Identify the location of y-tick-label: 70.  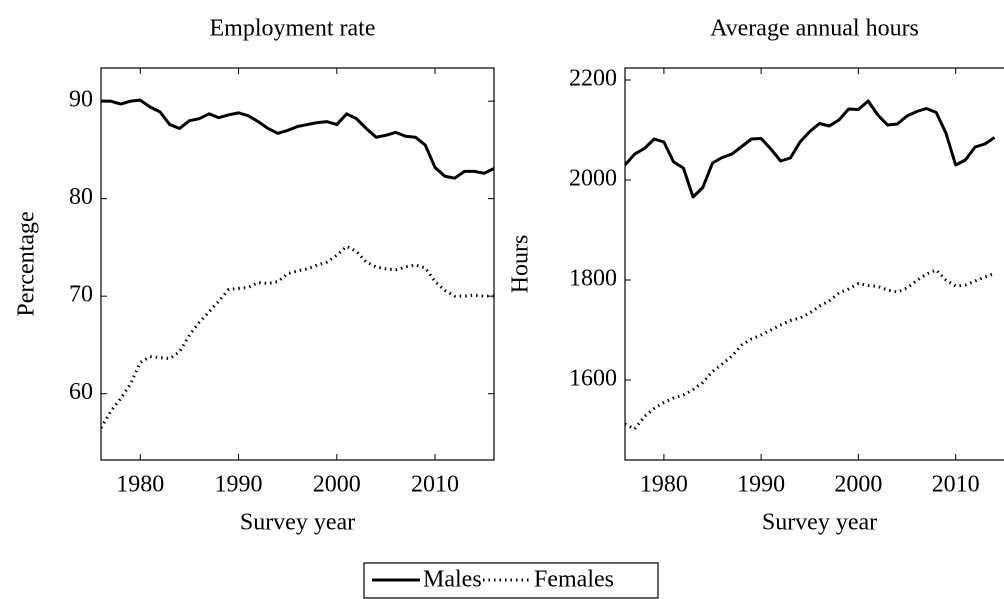
(81, 295).